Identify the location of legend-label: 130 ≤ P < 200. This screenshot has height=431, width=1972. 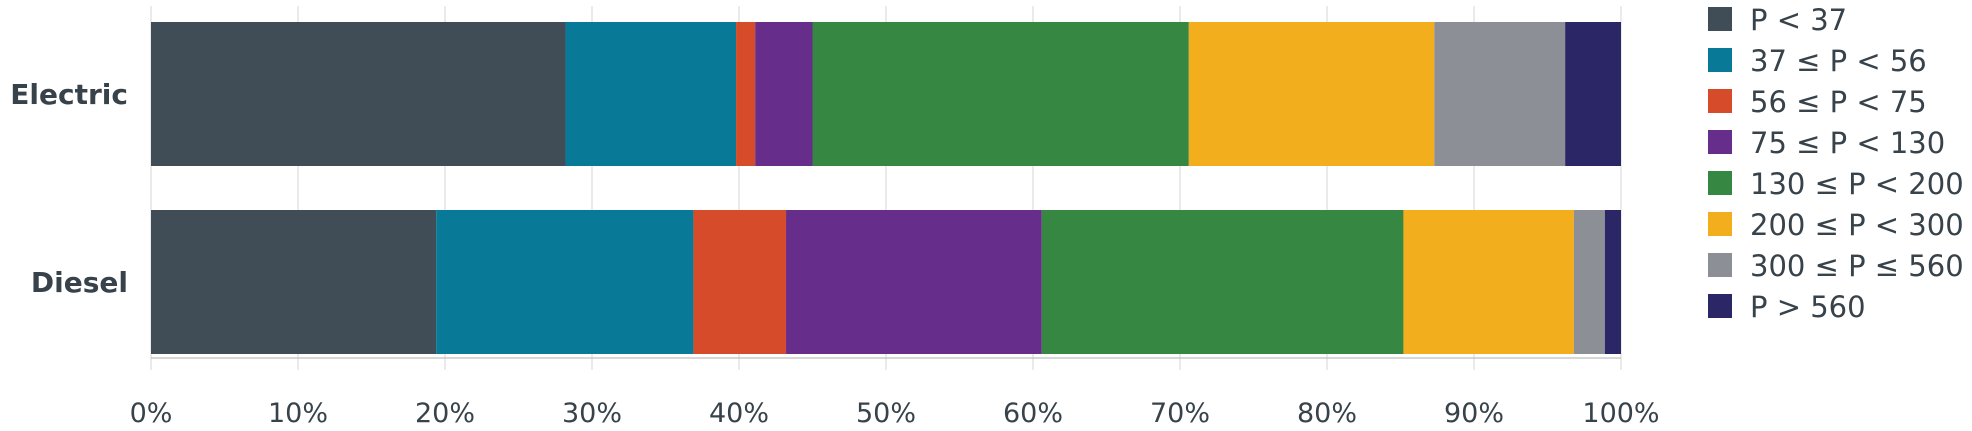
(1857, 184).